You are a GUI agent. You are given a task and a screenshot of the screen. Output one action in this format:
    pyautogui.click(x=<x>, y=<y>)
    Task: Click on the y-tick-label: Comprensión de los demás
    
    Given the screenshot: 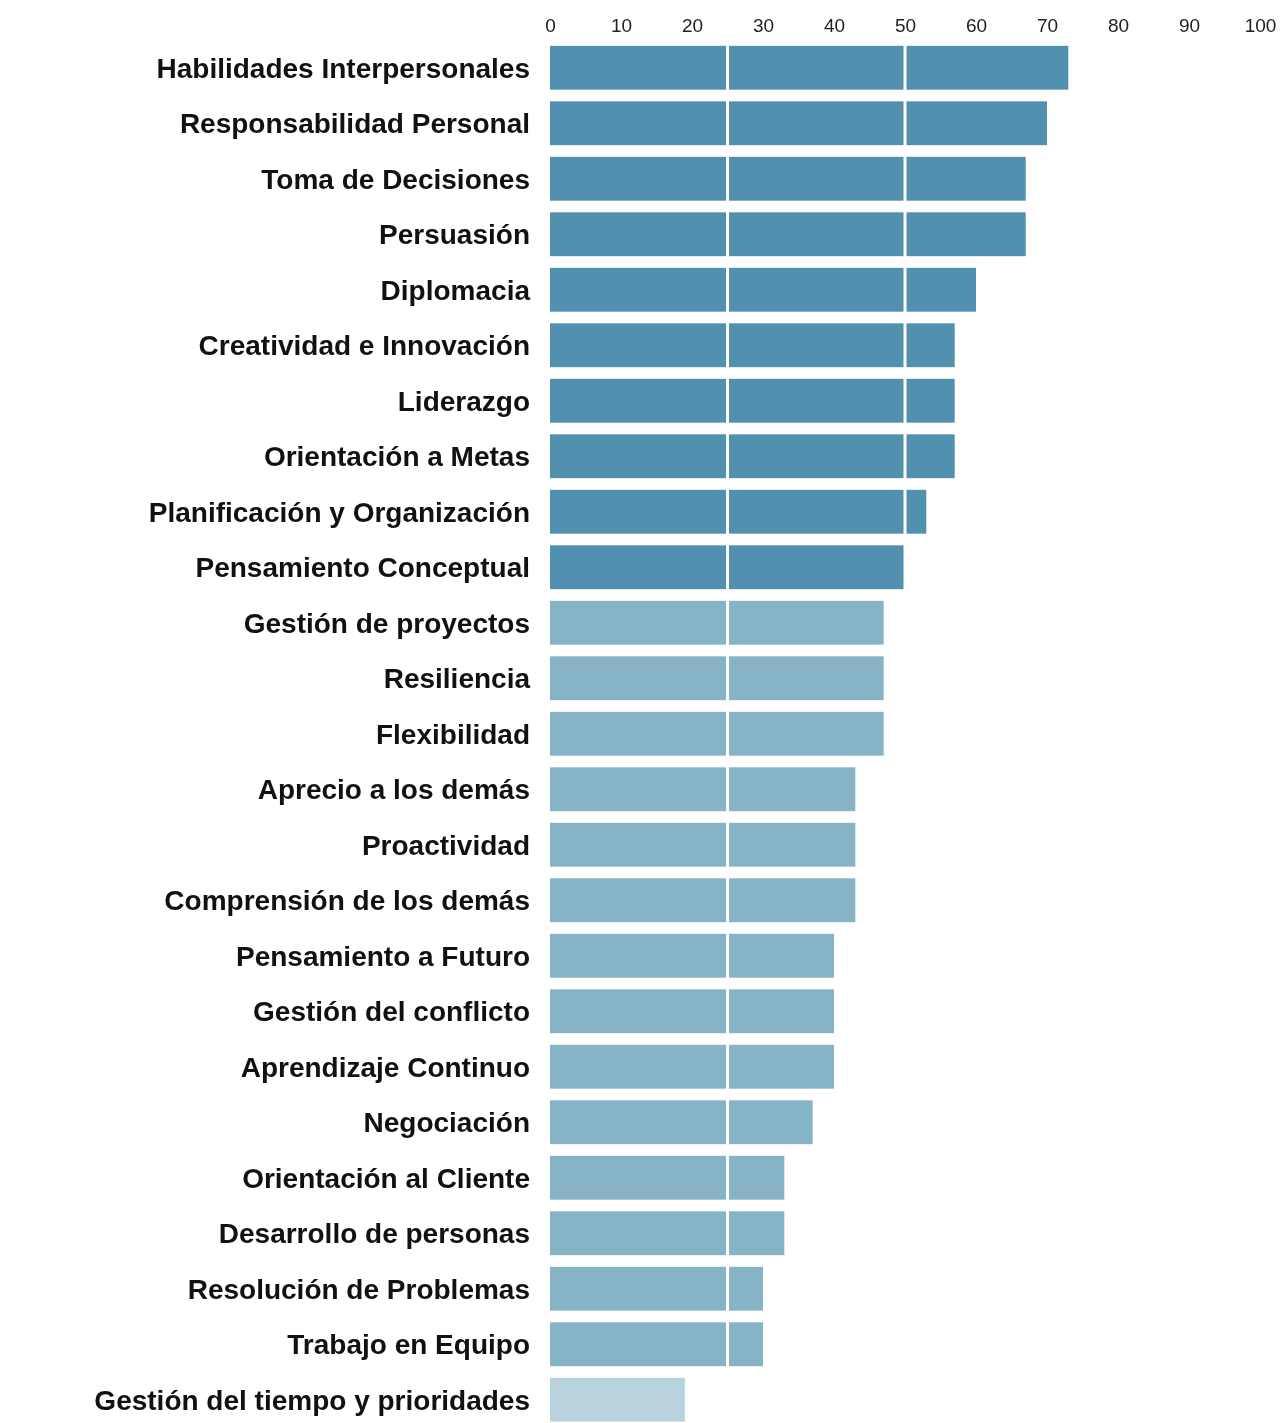 What is the action you would take?
    pyautogui.click(x=347, y=901)
    